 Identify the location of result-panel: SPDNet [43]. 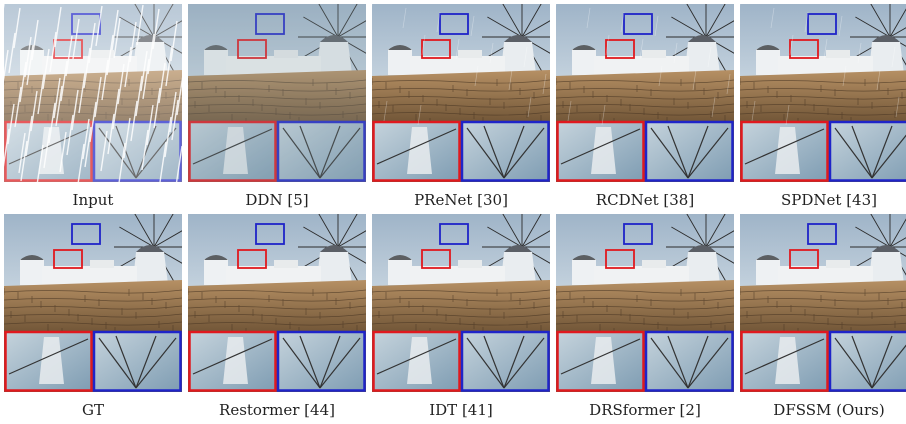
(823, 108).